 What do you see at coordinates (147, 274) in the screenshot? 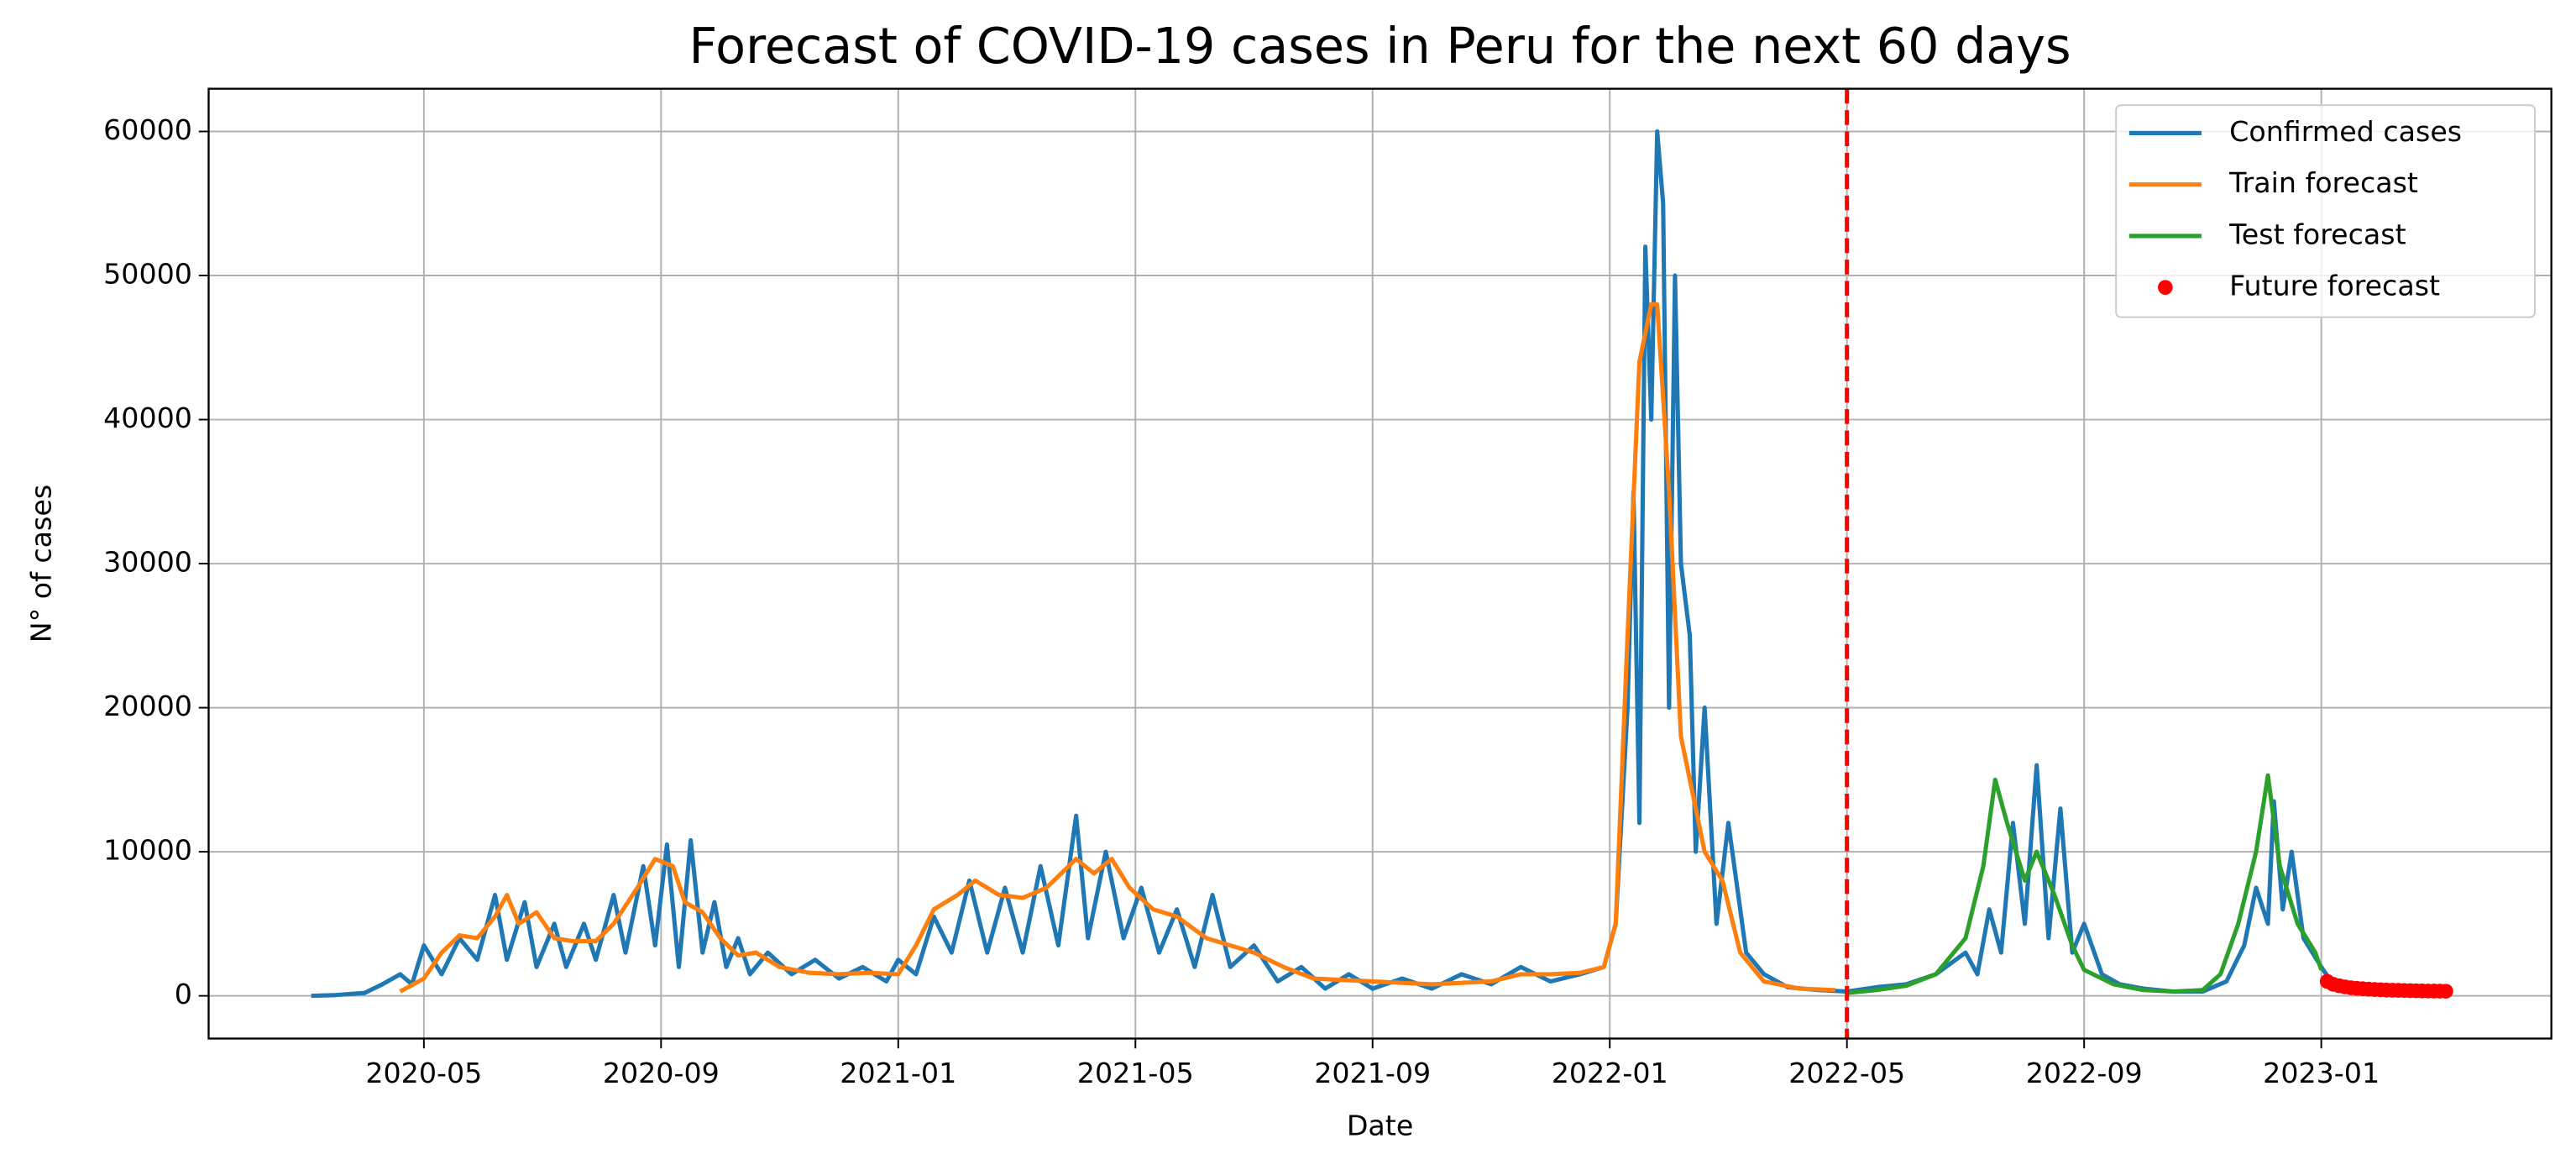
I see `y-tick-label: 50000` at bounding box center [147, 274].